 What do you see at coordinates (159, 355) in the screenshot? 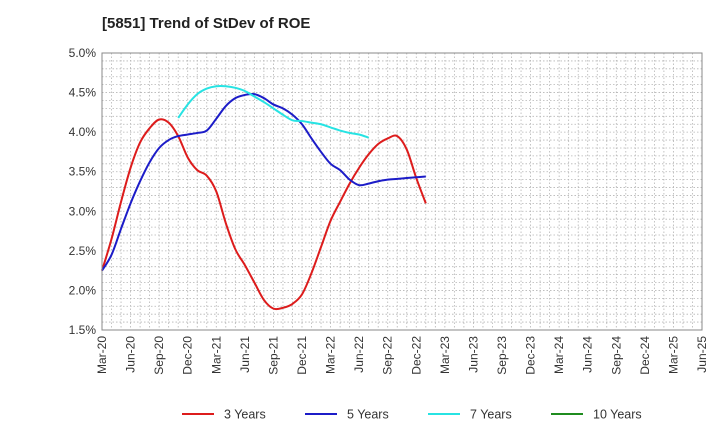
I see `x-tick-label: Sep-20` at bounding box center [159, 355].